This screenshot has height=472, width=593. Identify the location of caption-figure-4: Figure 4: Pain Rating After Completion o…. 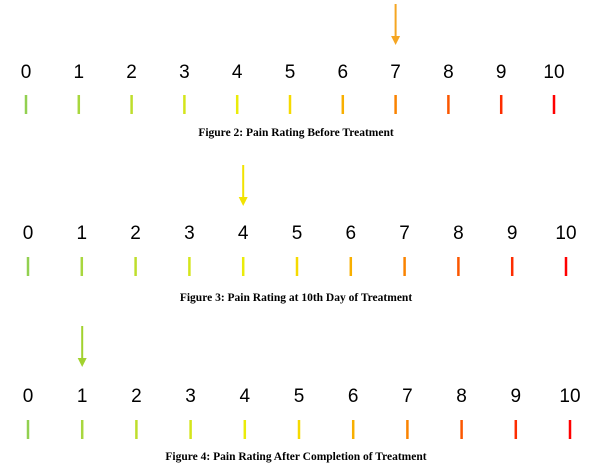
(295, 457).